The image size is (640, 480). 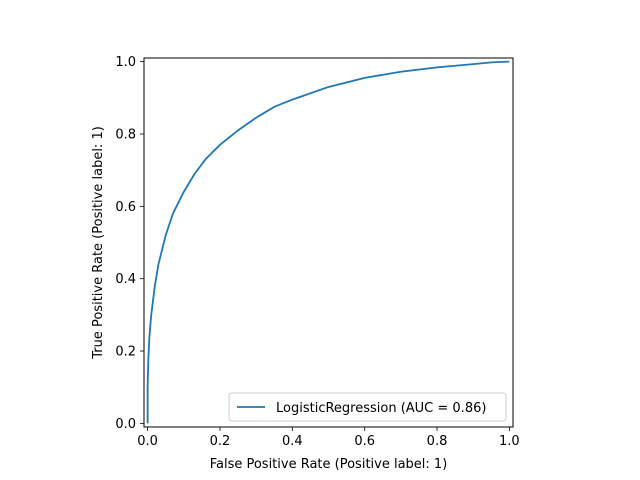 What do you see at coordinates (364, 441) in the screenshot?
I see `x-tick-label: 0.6` at bounding box center [364, 441].